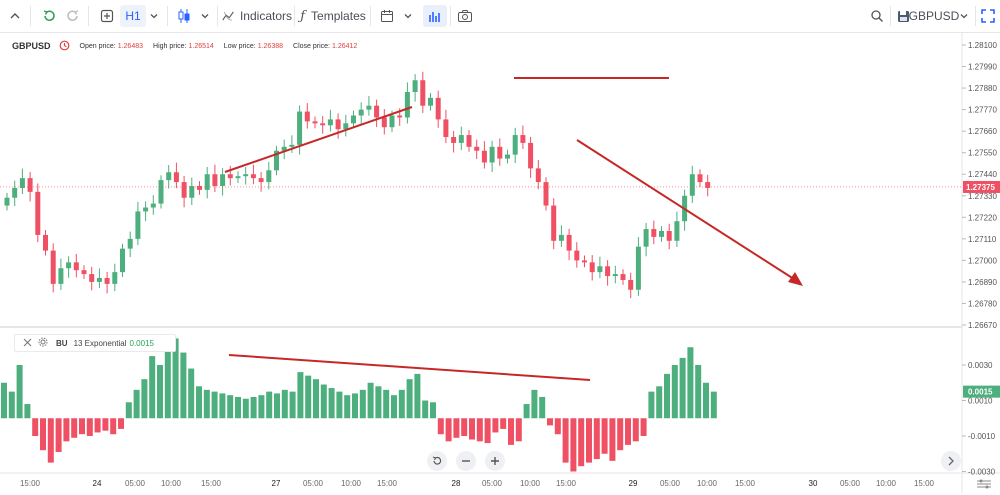 The image size is (1000, 495). Describe the element at coordinates (409, 367) in the screenshot. I see `oscillator-divergence-line` at that location.